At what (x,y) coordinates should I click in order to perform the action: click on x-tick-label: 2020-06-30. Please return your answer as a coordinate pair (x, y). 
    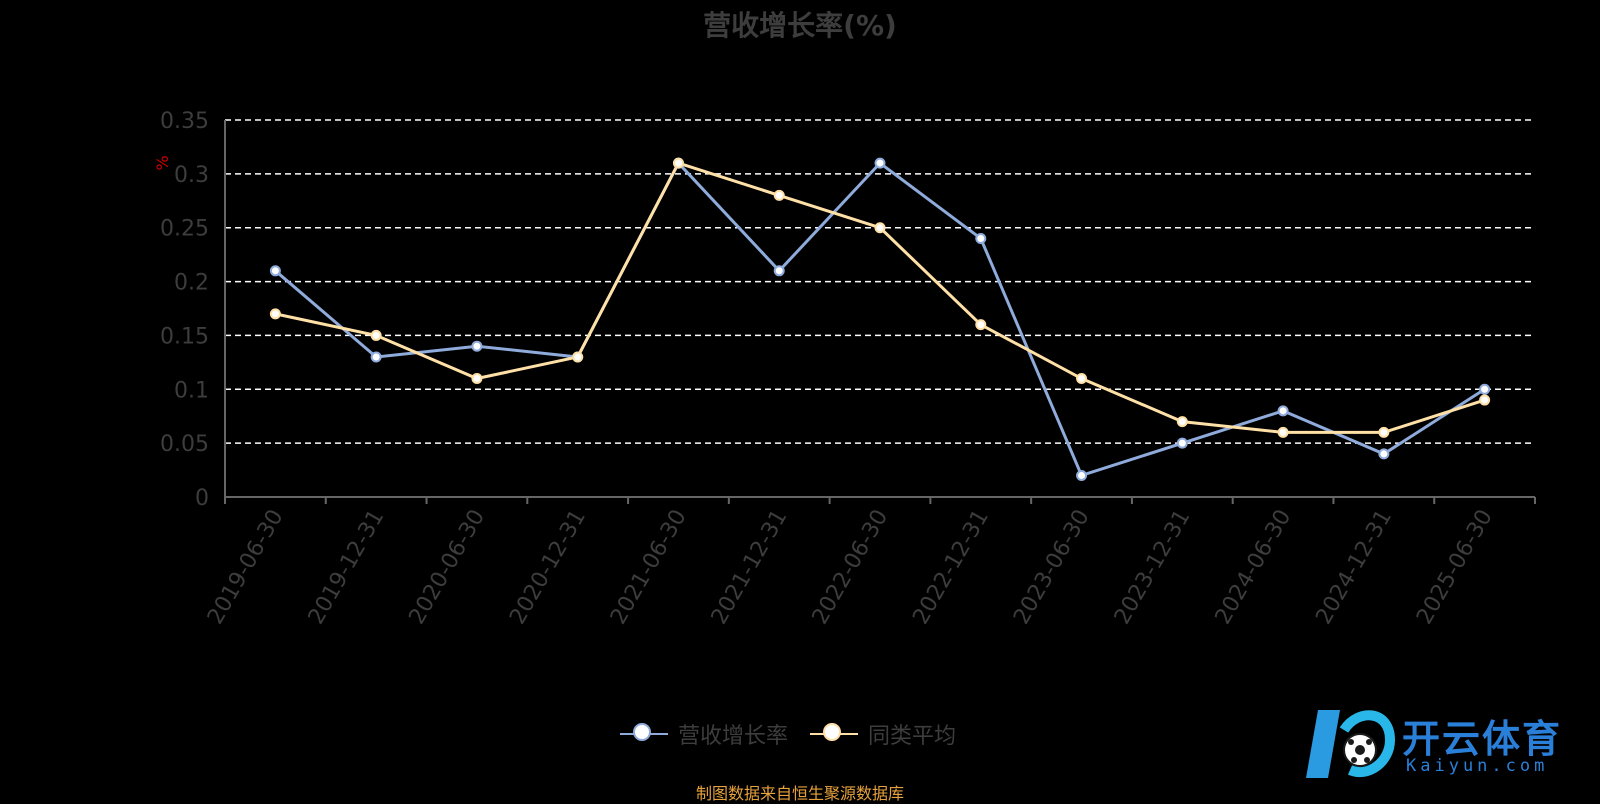
    Looking at the image, I should click on (448, 567).